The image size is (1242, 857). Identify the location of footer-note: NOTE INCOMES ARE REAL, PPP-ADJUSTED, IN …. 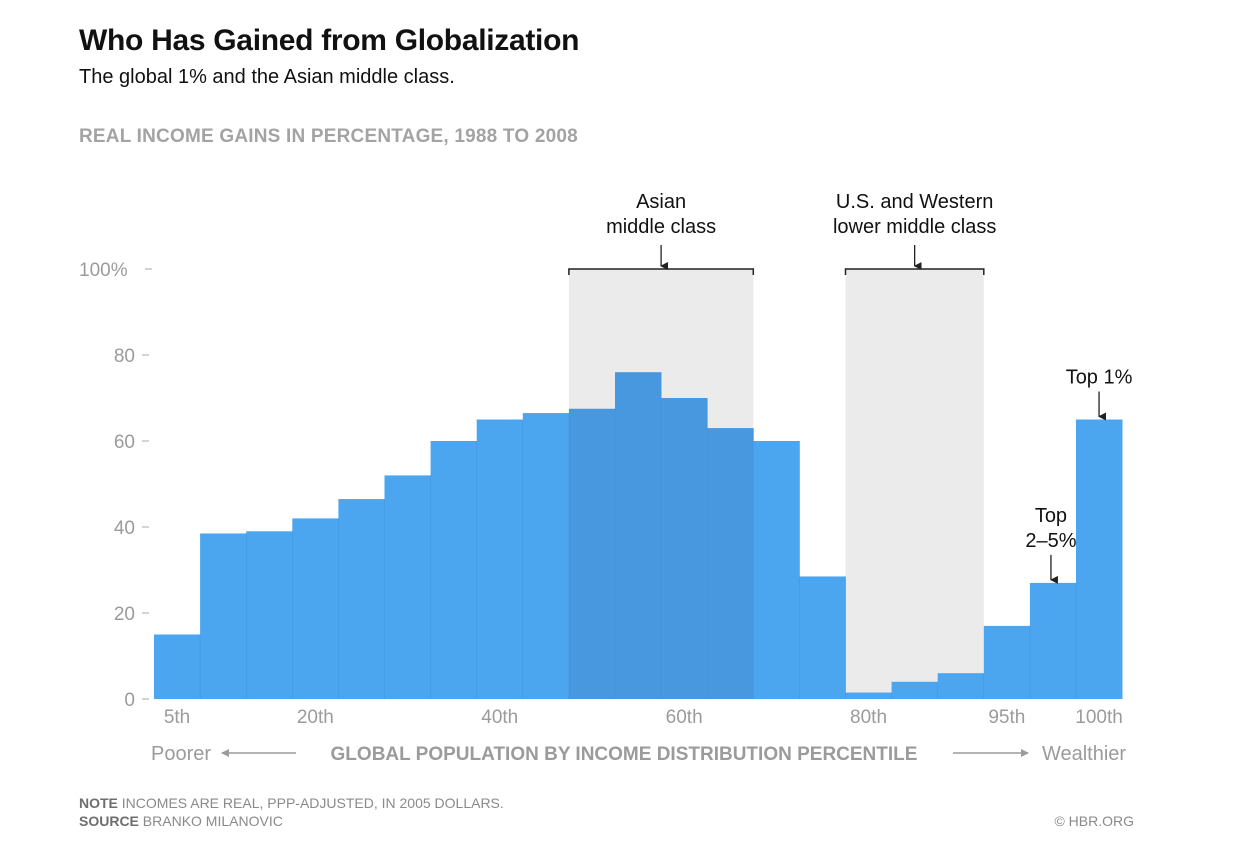
(291, 803).